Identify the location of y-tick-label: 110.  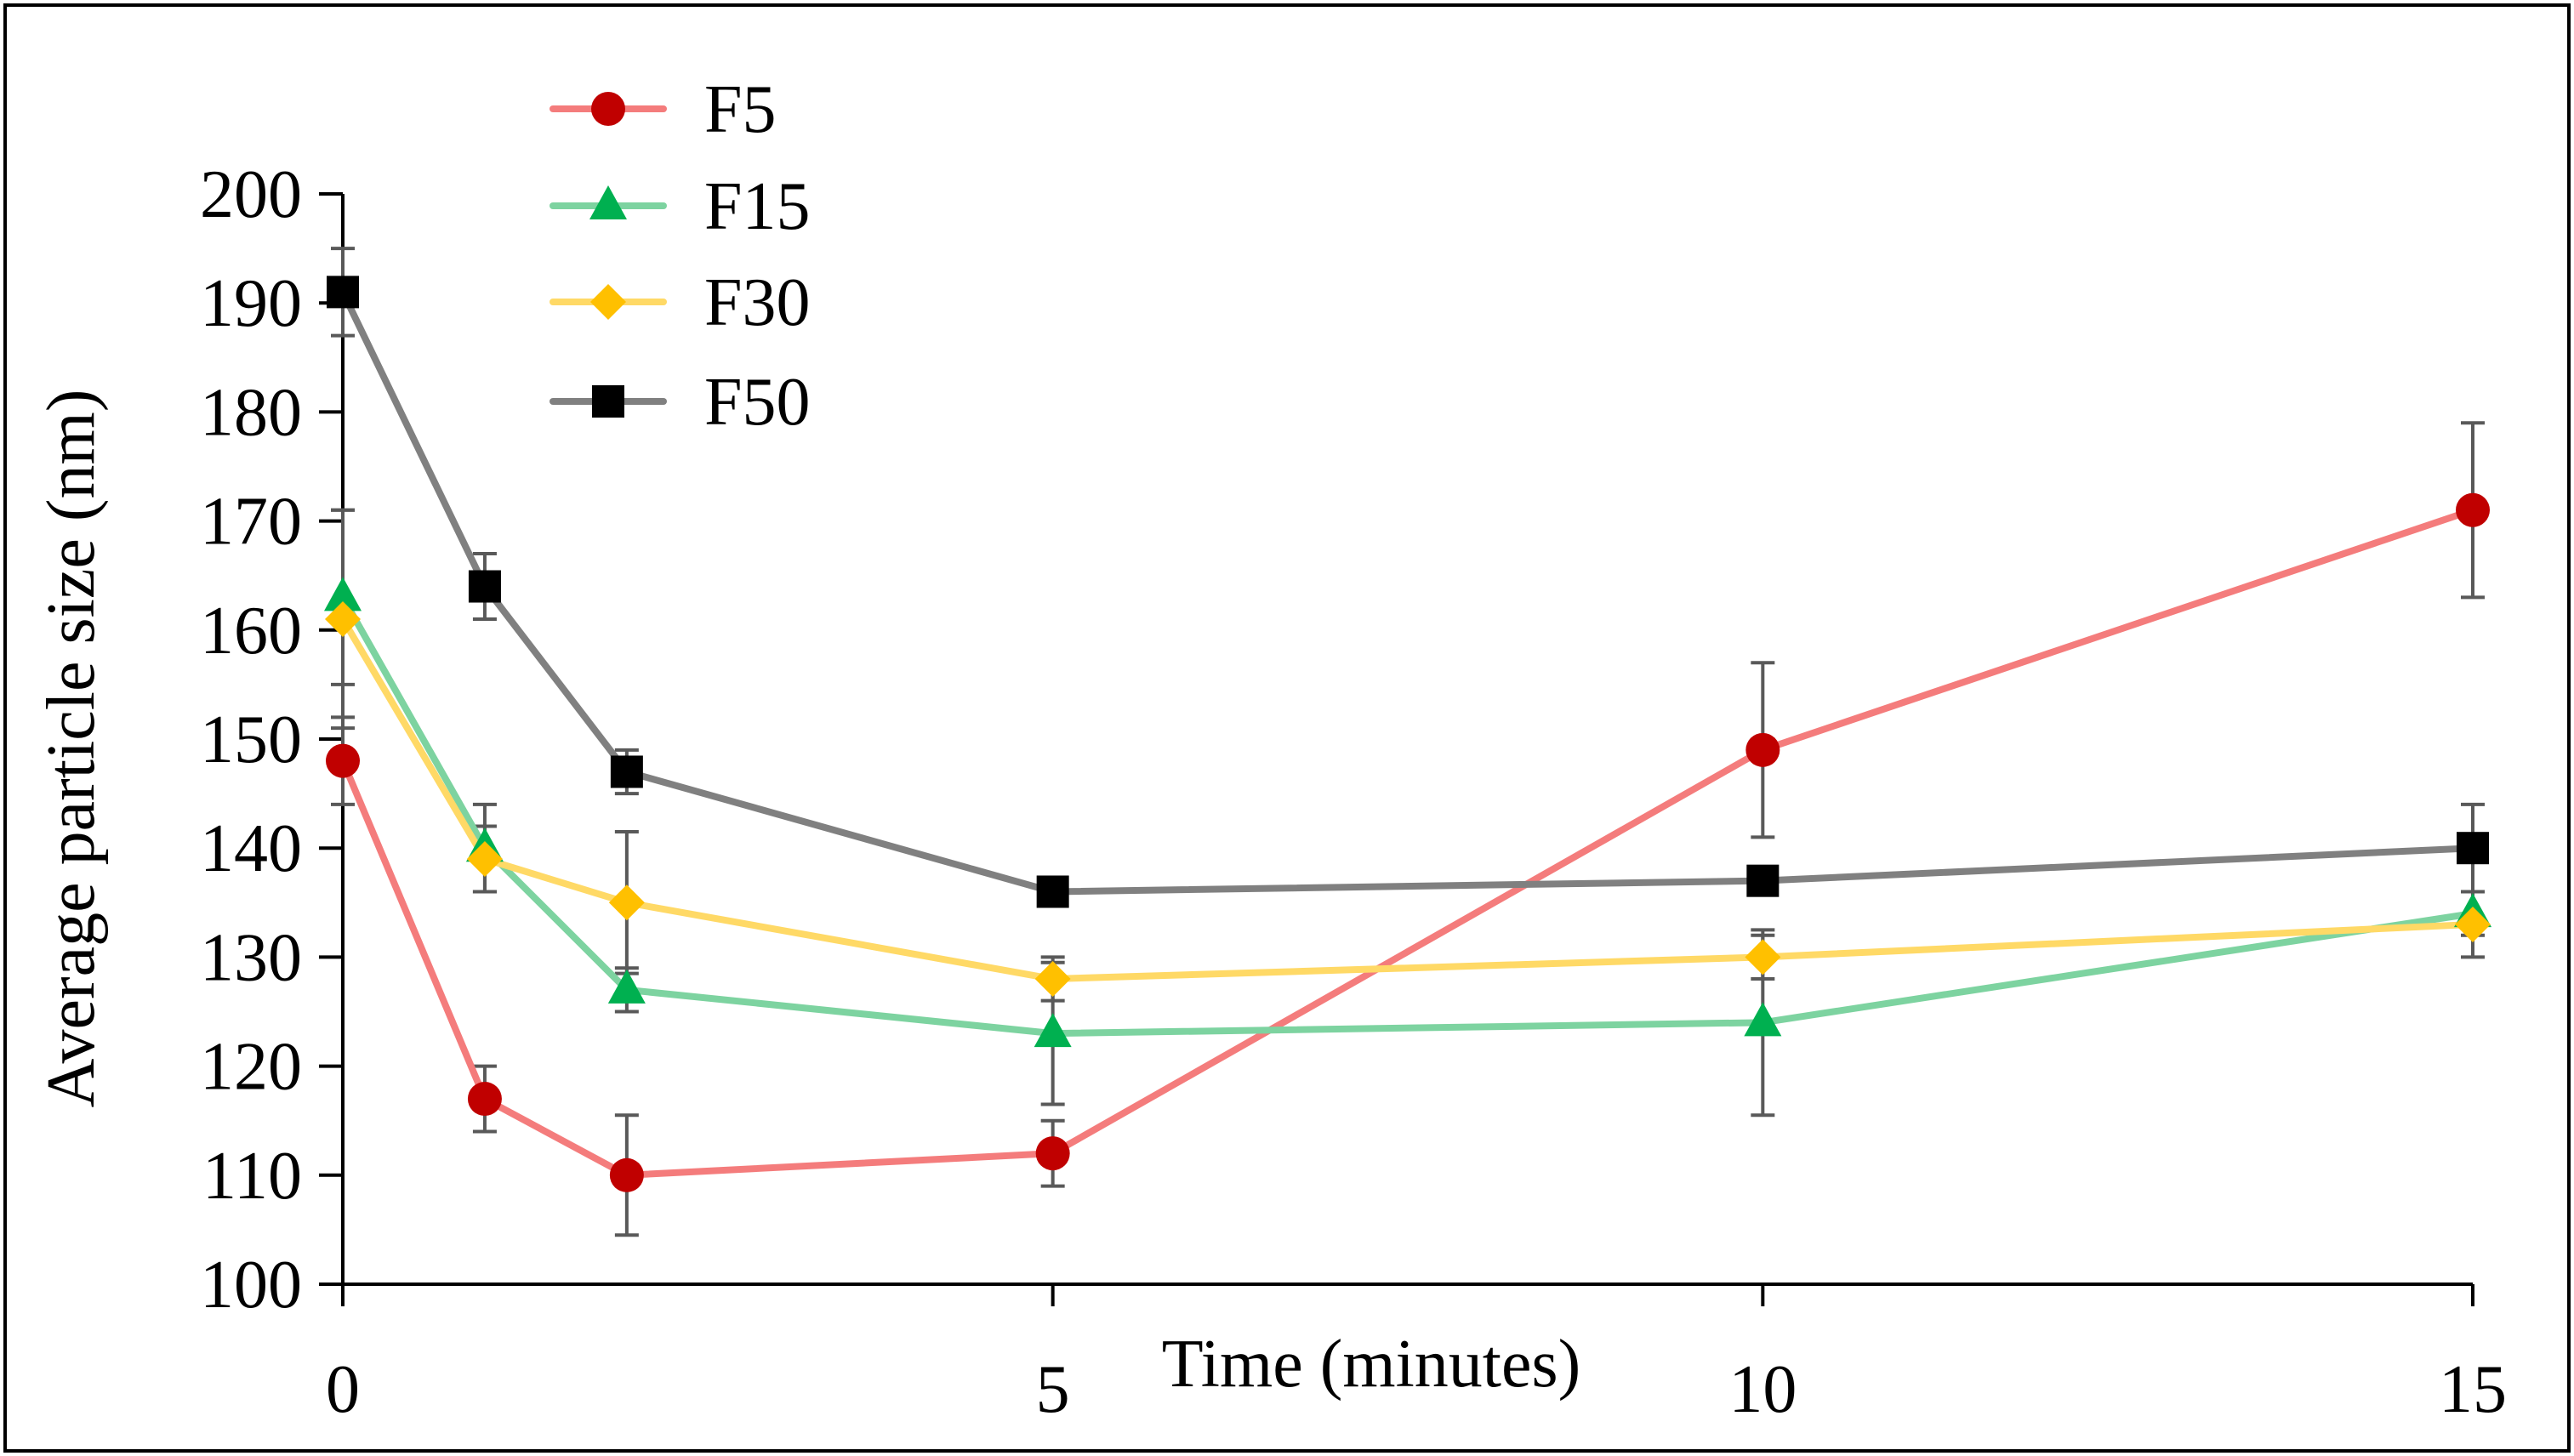
(252, 1176).